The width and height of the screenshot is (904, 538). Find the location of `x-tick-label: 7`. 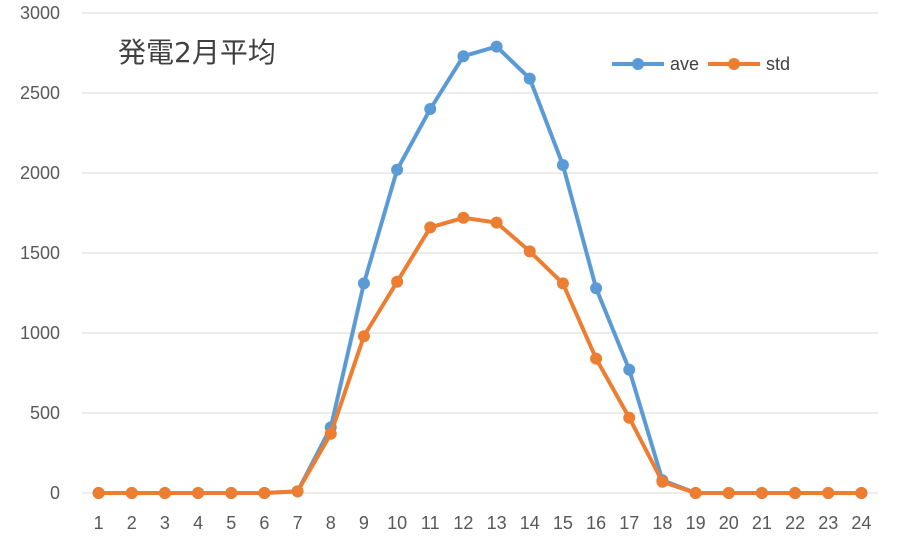

x-tick-label: 7 is located at coordinates (298, 523).